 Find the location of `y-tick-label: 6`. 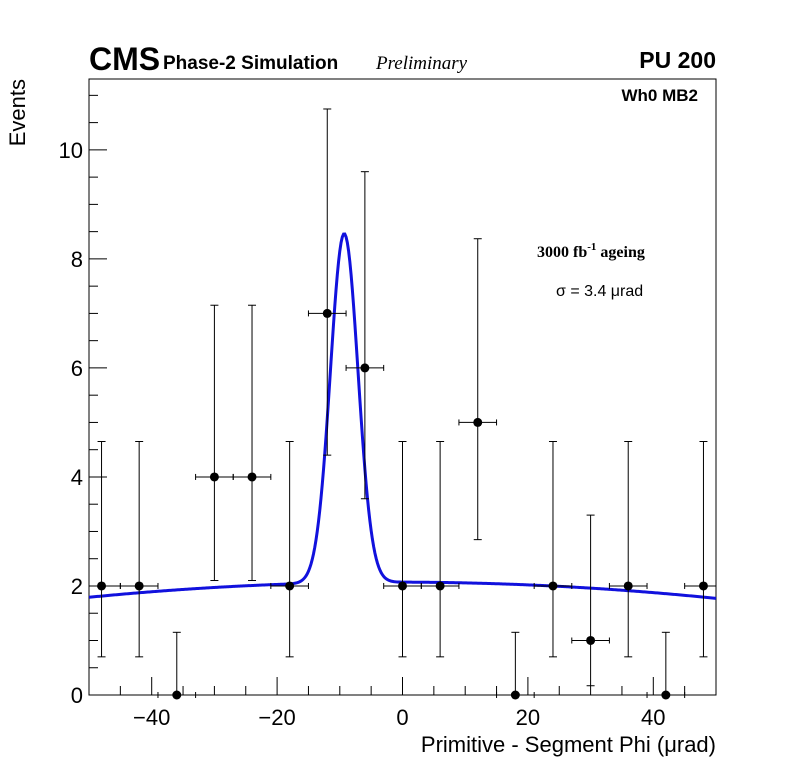

y-tick-label: 6 is located at coordinates (77, 368).